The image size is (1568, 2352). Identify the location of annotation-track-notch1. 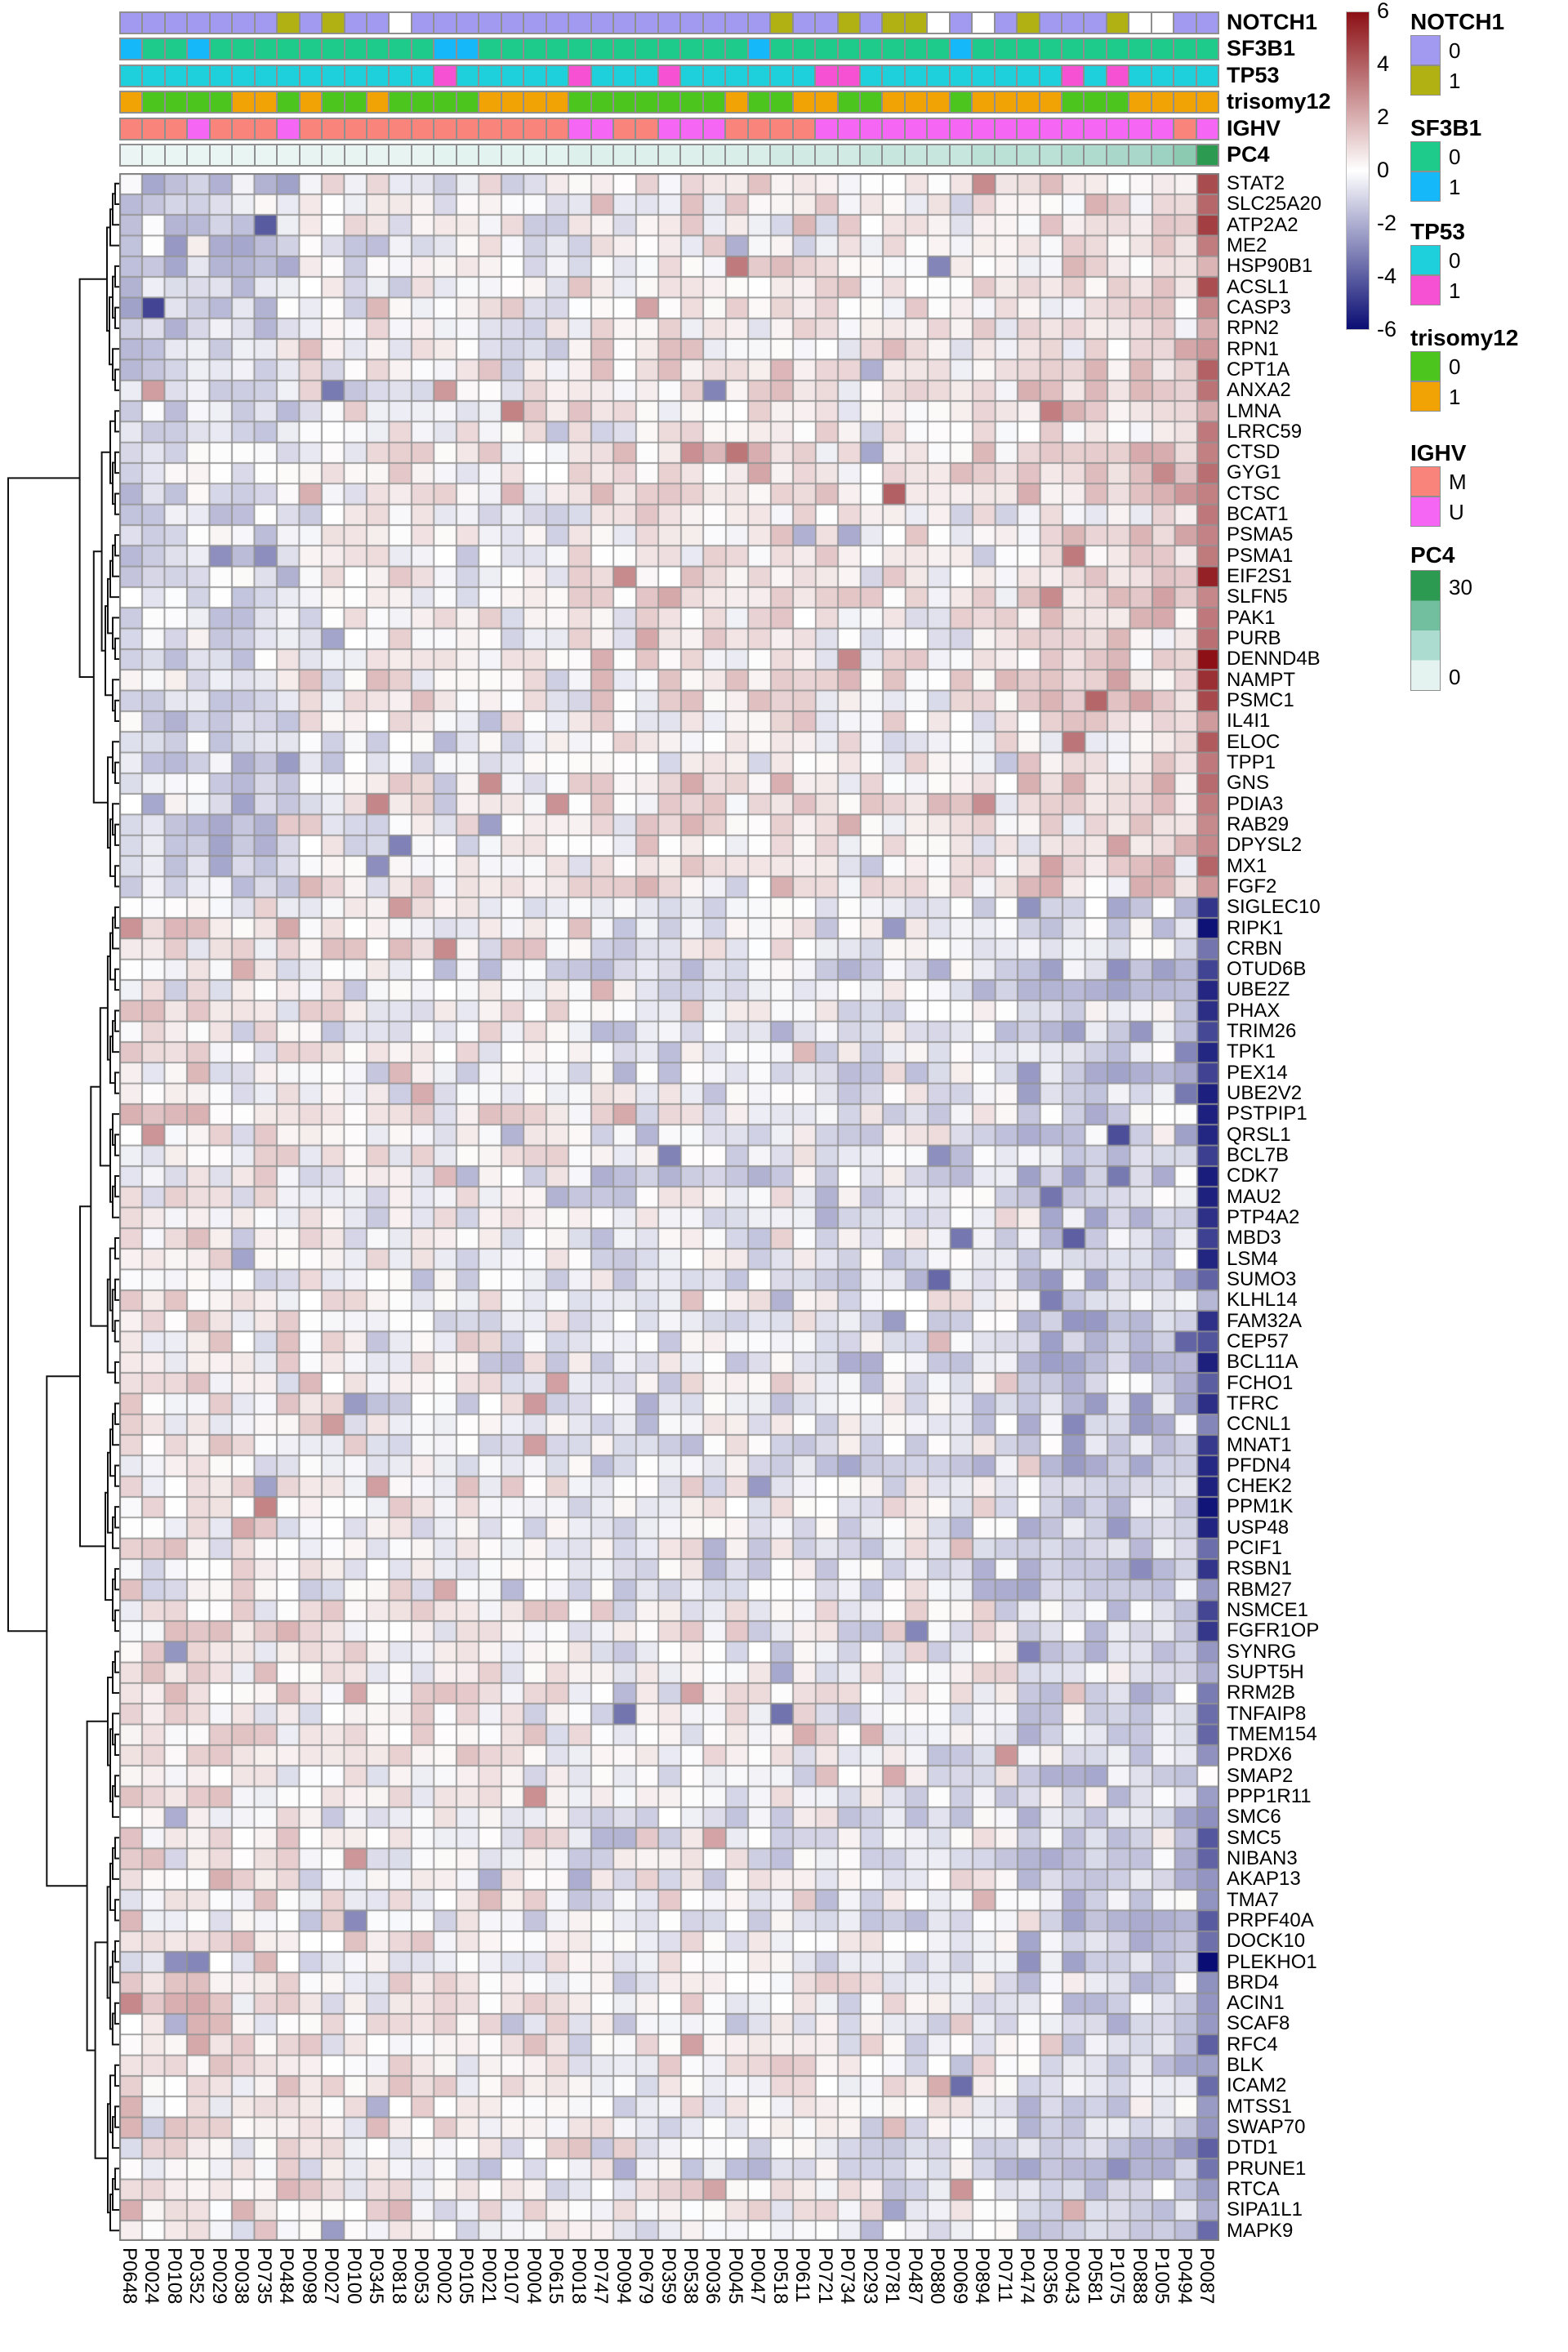
(669, 22).